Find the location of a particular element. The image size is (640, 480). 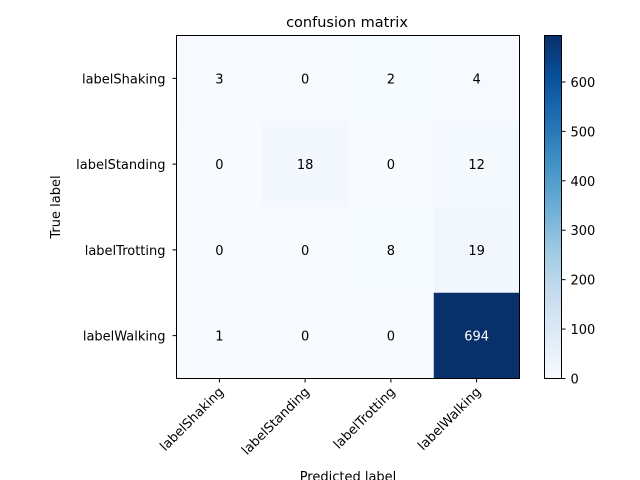

cell-value-label: 12 is located at coordinates (476, 165).